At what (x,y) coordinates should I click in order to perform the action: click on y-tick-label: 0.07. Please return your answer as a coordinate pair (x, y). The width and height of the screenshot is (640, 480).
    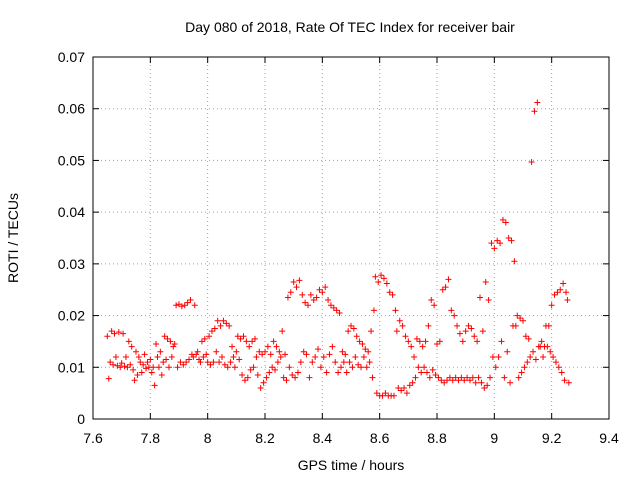
    Looking at the image, I should click on (71, 57).